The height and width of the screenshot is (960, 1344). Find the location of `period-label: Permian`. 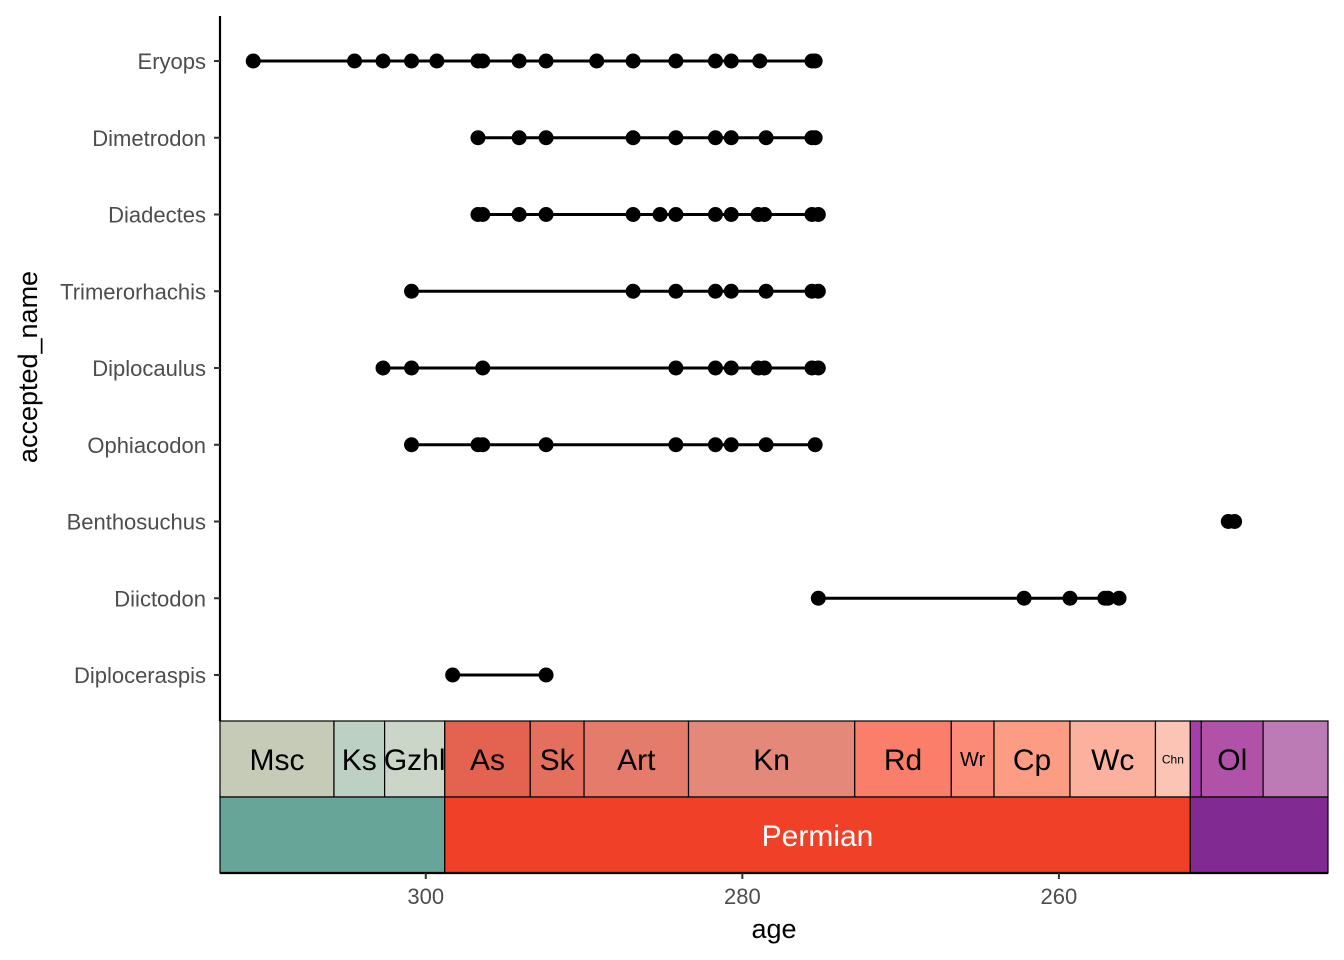

period-label: Permian is located at coordinates (818, 836).